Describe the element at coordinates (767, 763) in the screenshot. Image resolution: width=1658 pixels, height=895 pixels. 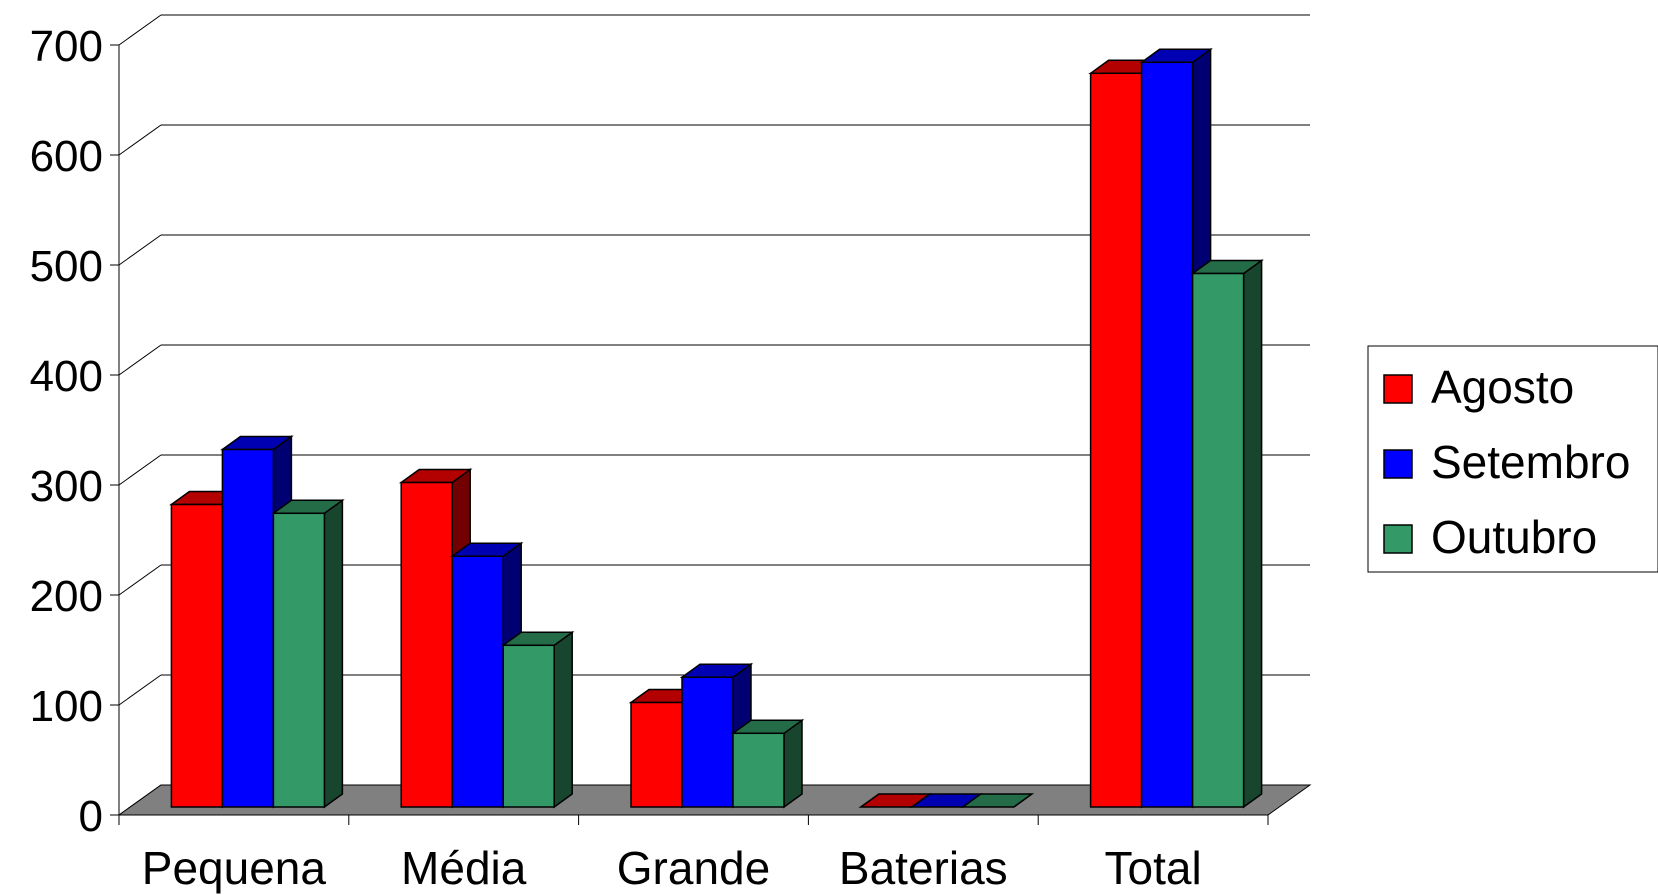
I see `bar-outubro-grande` at that location.